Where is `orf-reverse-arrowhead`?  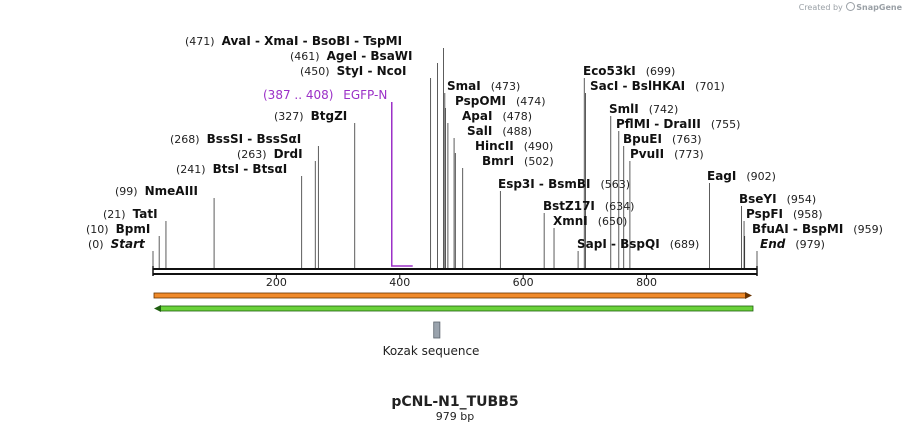 orf-reverse-arrowhead is located at coordinates (157, 308).